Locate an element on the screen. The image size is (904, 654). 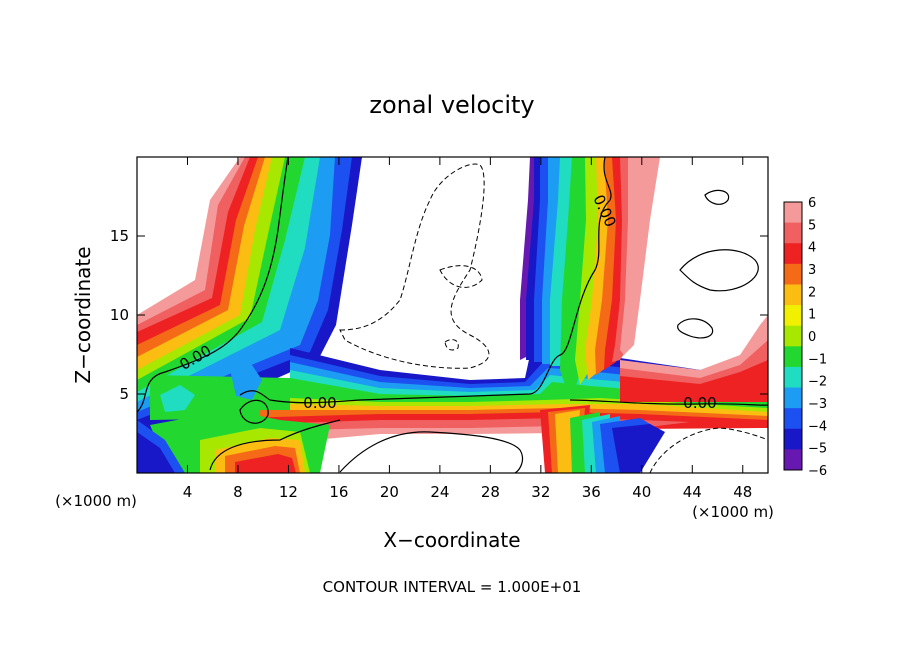
contour-right-mid is located at coordinates (695, 328).